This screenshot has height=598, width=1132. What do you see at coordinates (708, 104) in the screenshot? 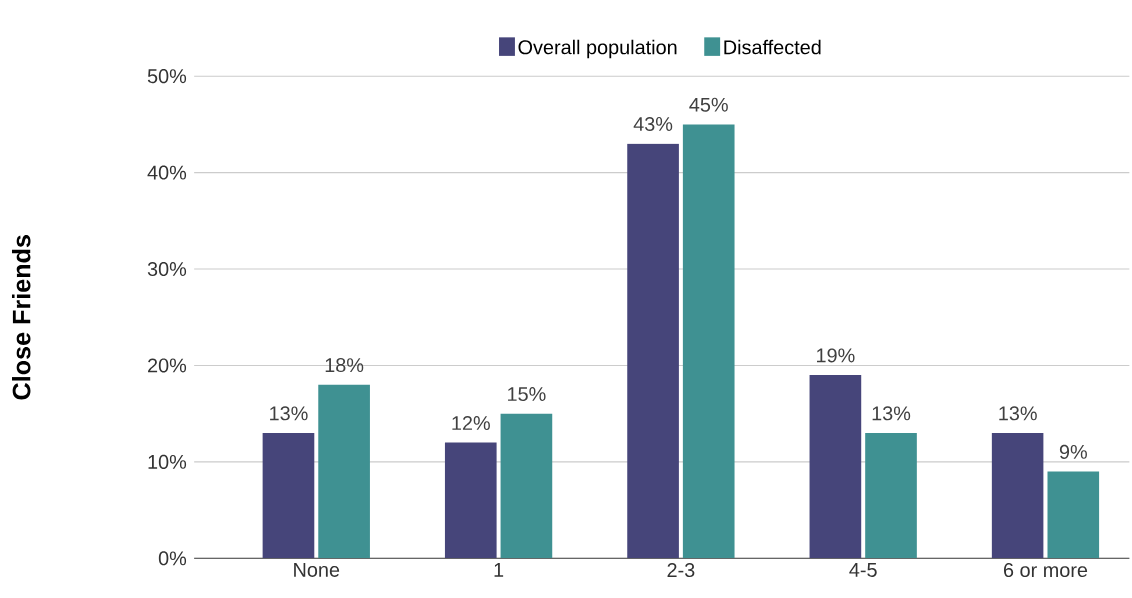
I see `data-label: 45%` at bounding box center [708, 104].